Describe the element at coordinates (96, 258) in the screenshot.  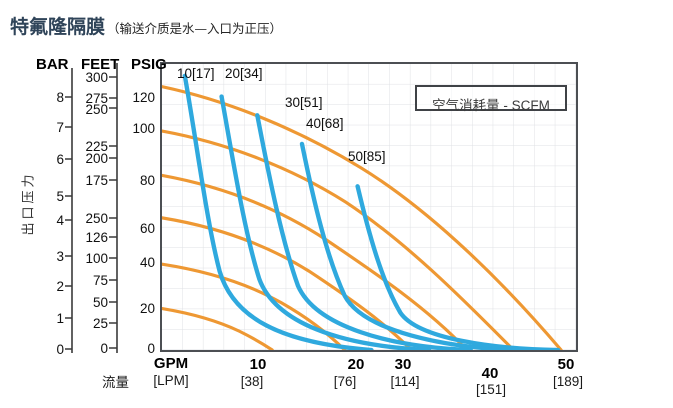
I see `feet-tick-label: 100` at that location.